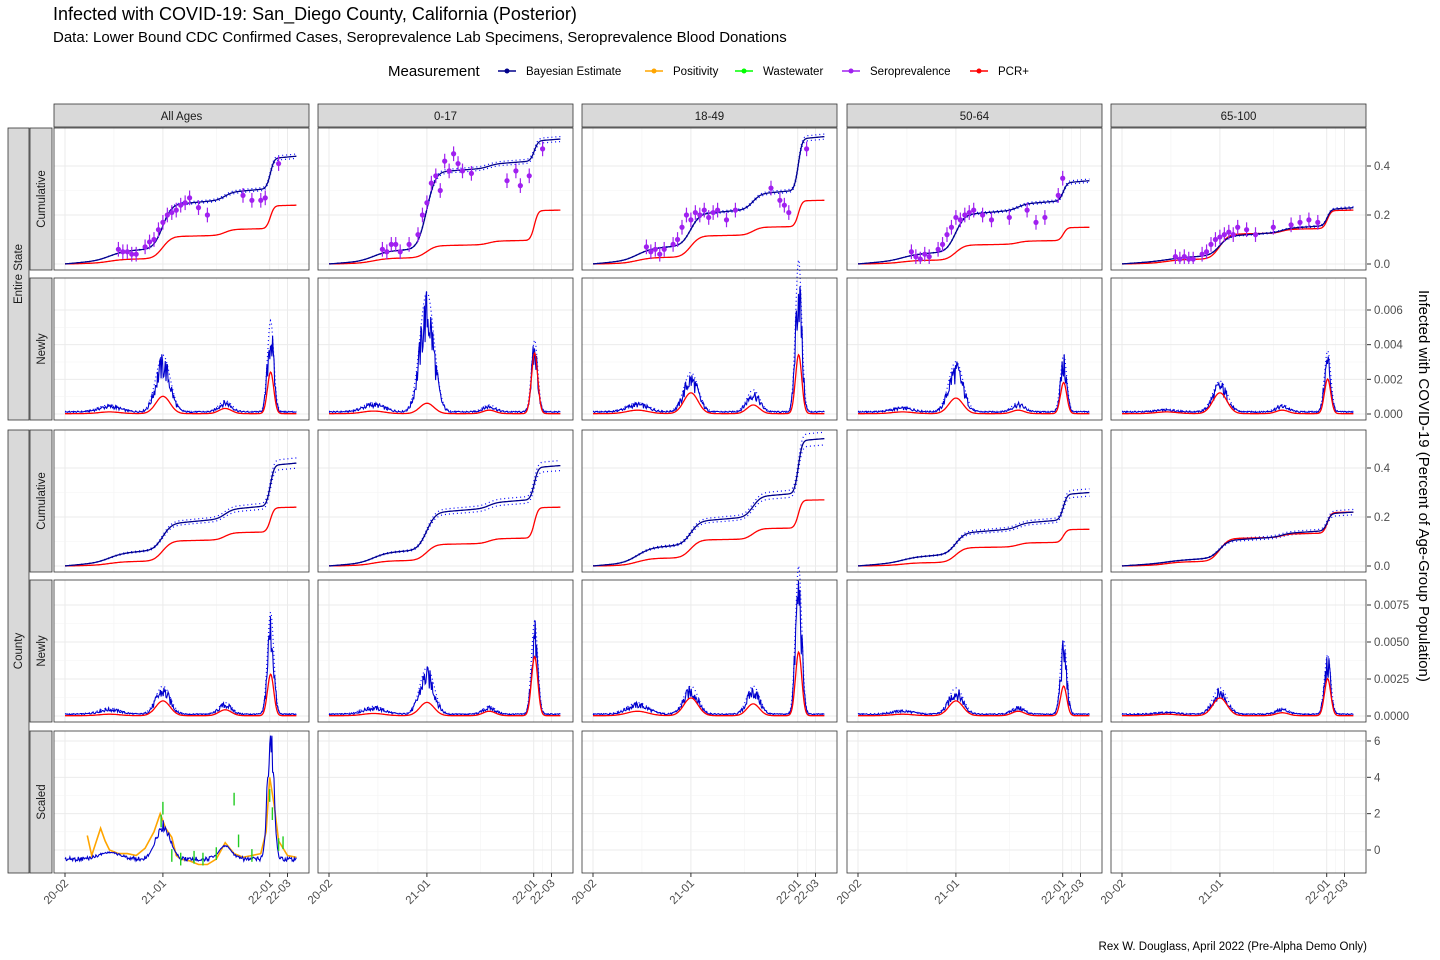 The image size is (1440, 960). What do you see at coordinates (434, 71) in the screenshot?
I see `legend-title: Measurement` at bounding box center [434, 71].